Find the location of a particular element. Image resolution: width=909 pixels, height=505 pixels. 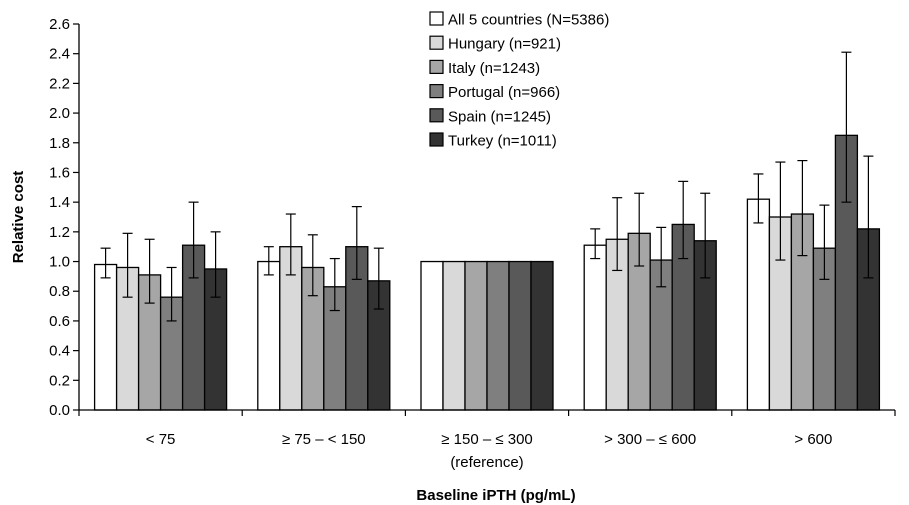

legend-label-4: Spain (n=1245) is located at coordinates (499, 116).